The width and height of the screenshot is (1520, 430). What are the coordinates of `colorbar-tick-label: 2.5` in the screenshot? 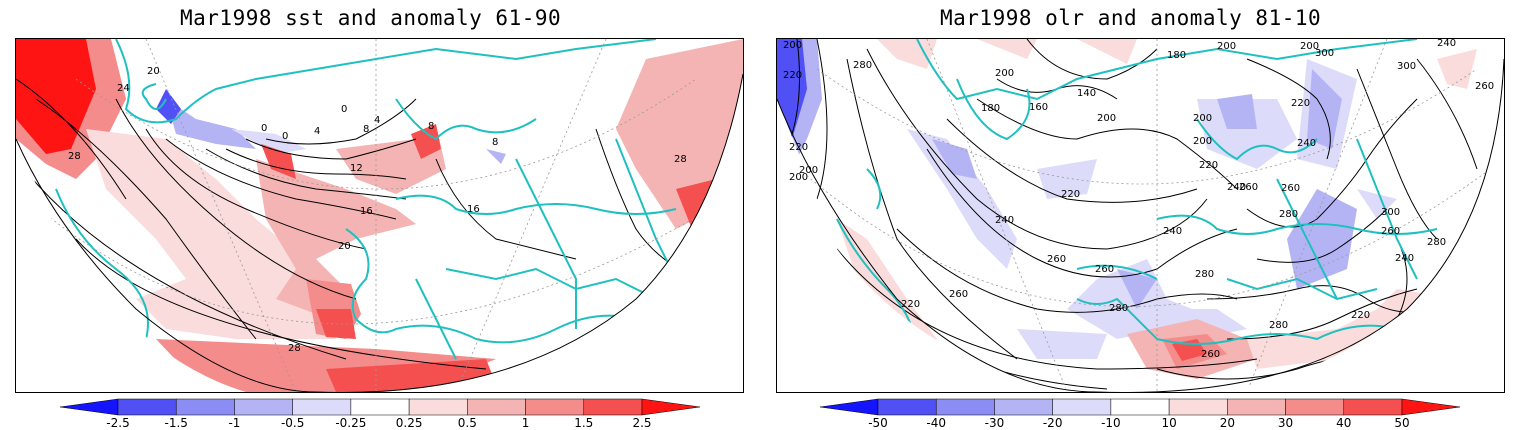 It's located at (642, 423).